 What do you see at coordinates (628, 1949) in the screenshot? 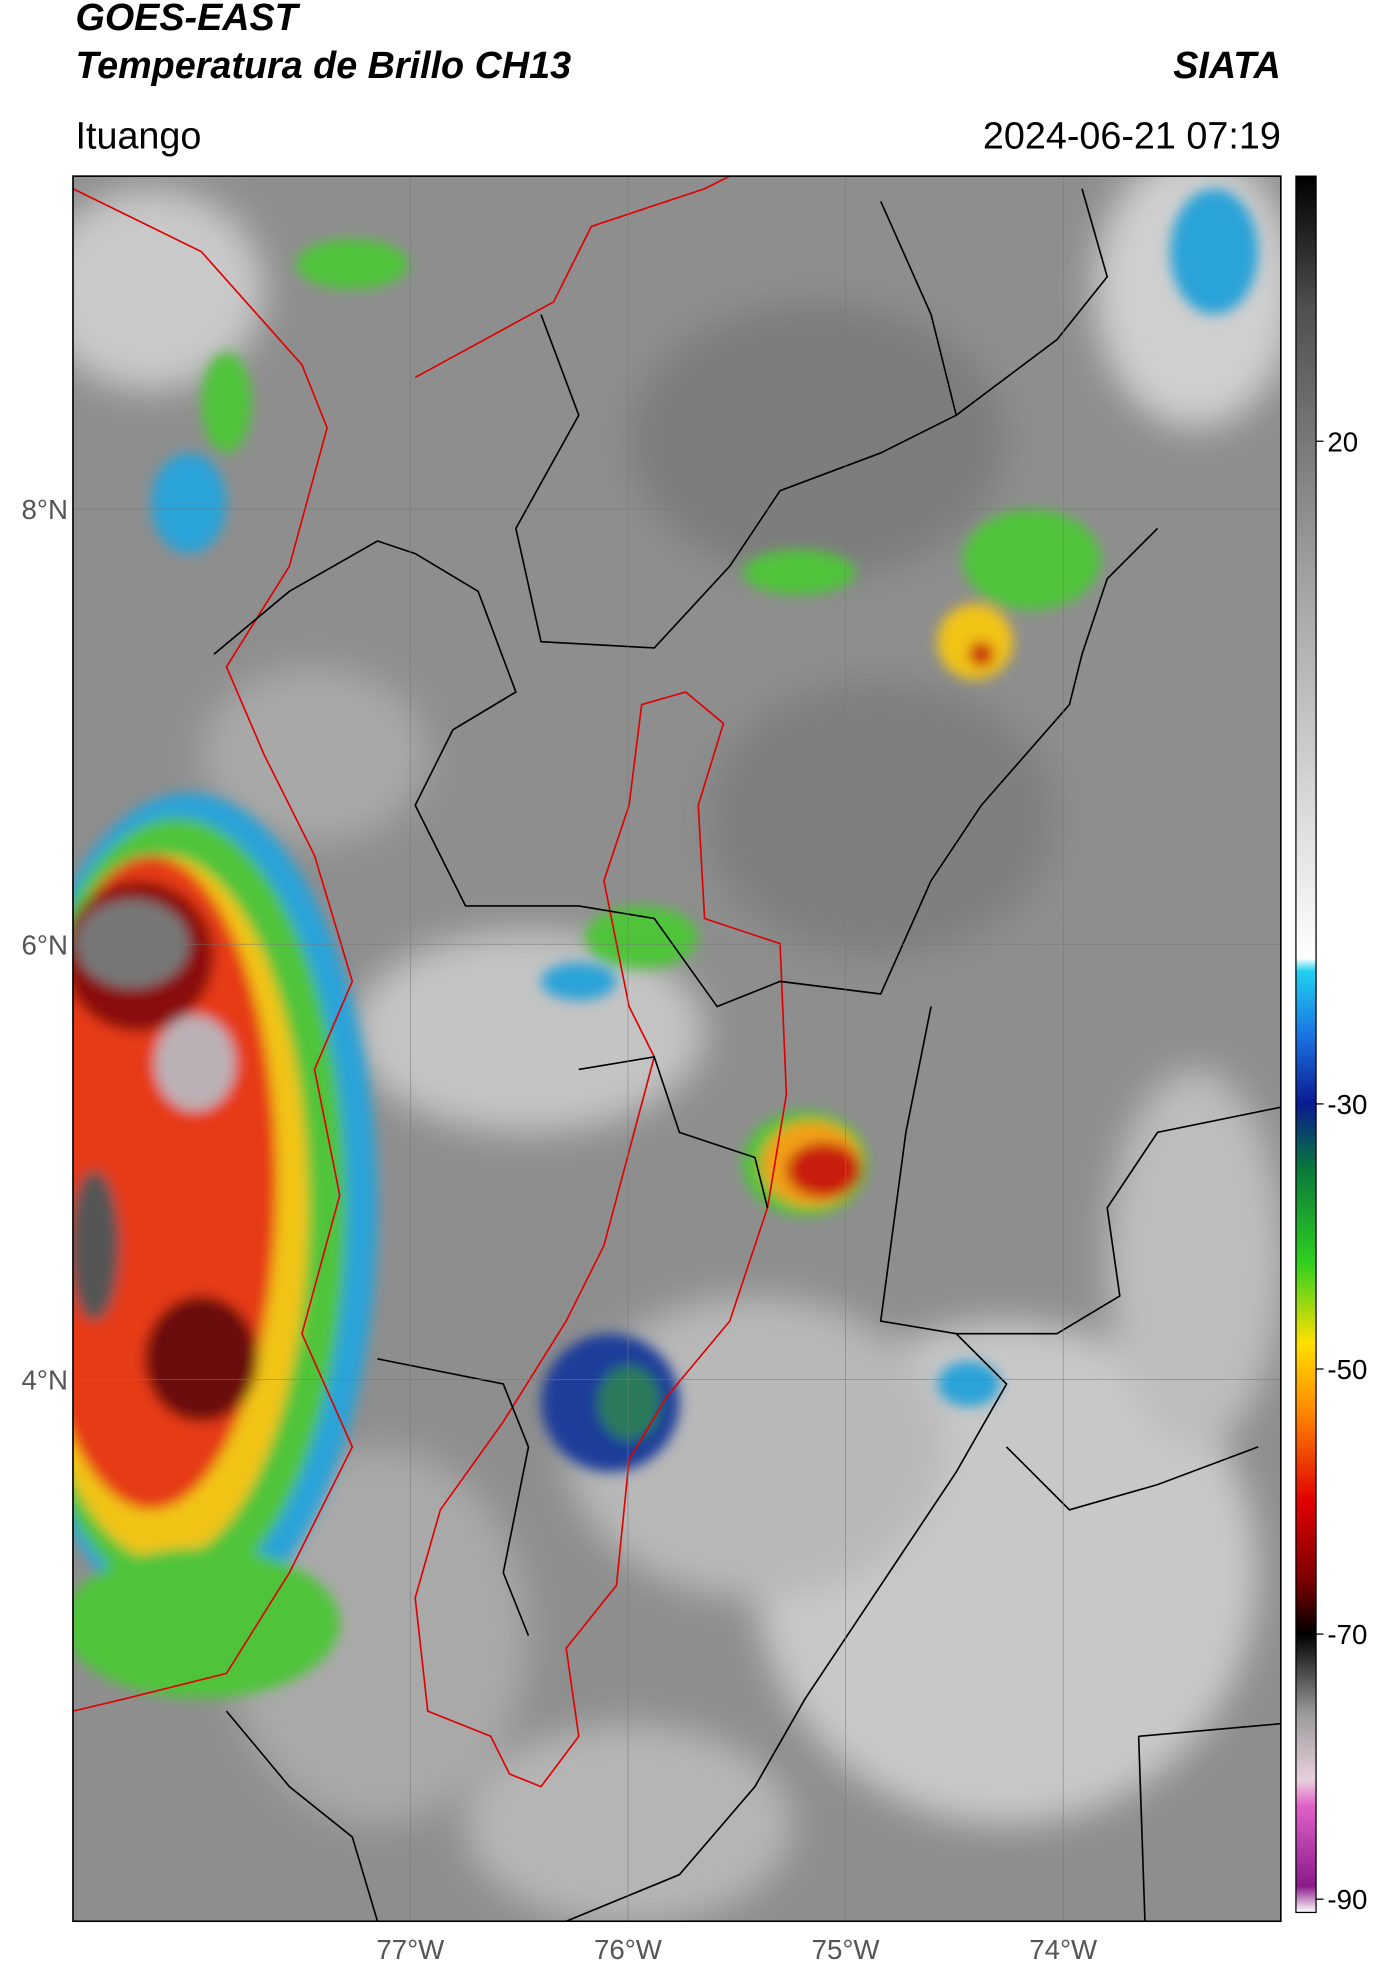
I see `x-tick-label: 76°W` at bounding box center [628, 1949].